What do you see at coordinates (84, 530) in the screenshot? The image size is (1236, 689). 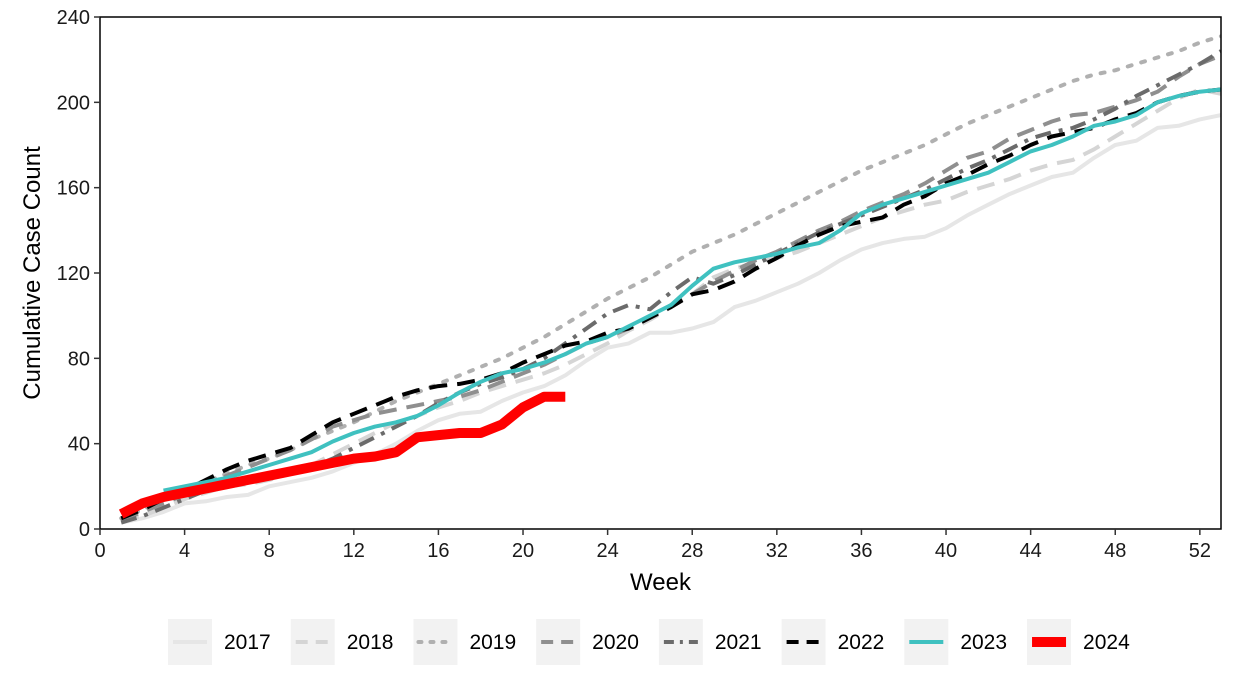 I see `y-tick-label: 0` at bounding box center [84, 530].